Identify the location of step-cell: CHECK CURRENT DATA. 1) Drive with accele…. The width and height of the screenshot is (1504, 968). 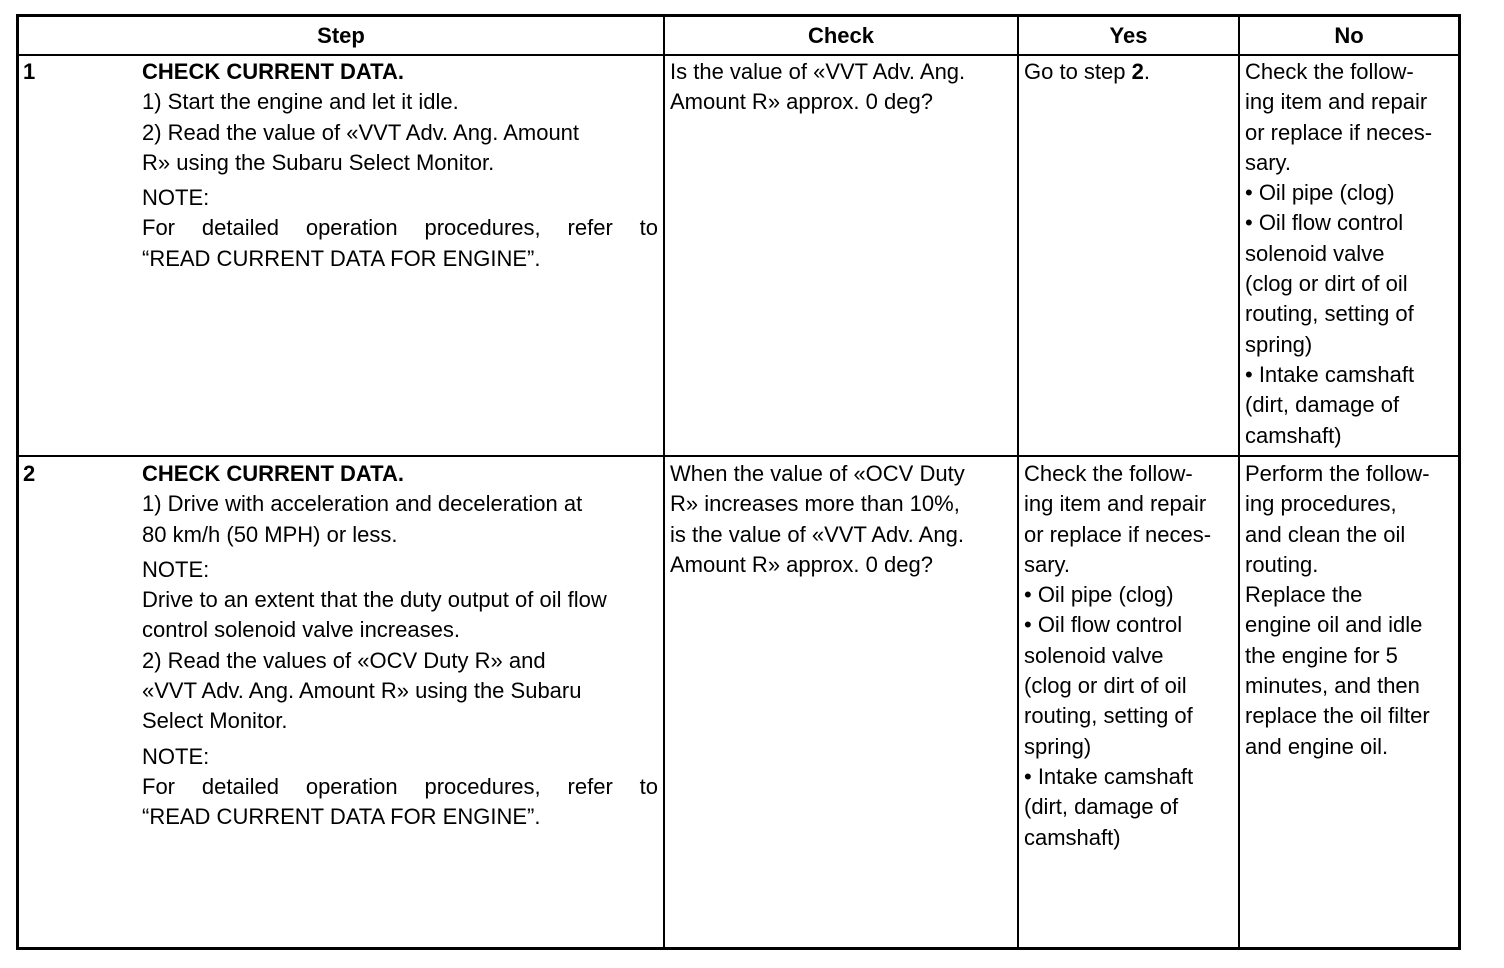
(400, 646).